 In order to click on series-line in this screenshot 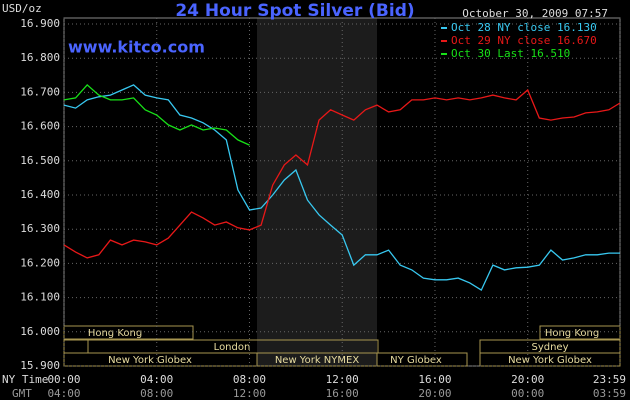, I will do `click(156, 114)`.